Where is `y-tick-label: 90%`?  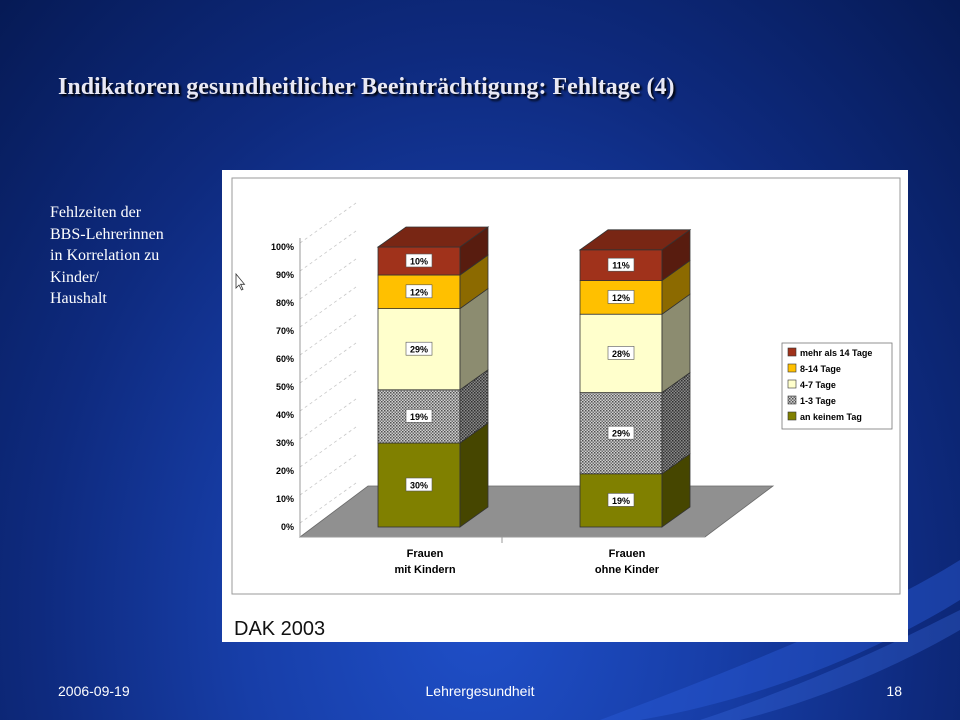
y-tick-label: 90% is located at coordinates (285, 275).